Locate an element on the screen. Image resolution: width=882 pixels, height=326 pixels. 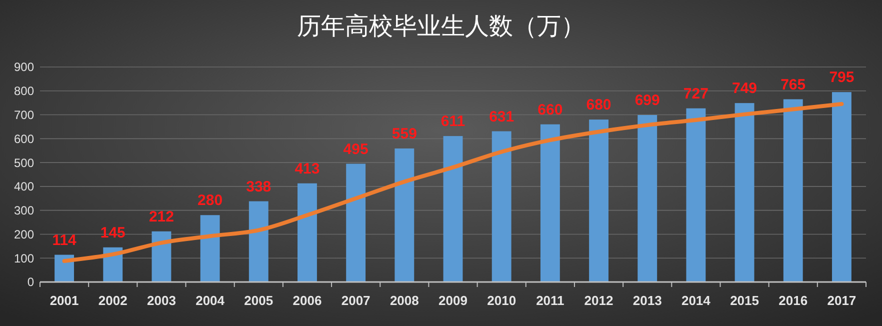
y-tick-label: 200 is located at coordinates (24, 234).